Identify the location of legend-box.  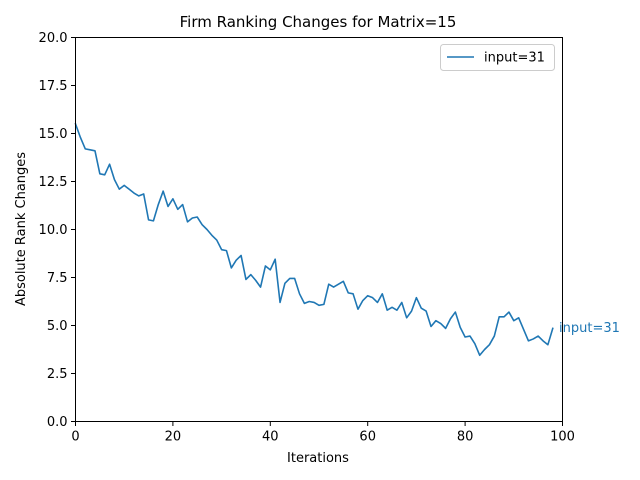
(497, 57).